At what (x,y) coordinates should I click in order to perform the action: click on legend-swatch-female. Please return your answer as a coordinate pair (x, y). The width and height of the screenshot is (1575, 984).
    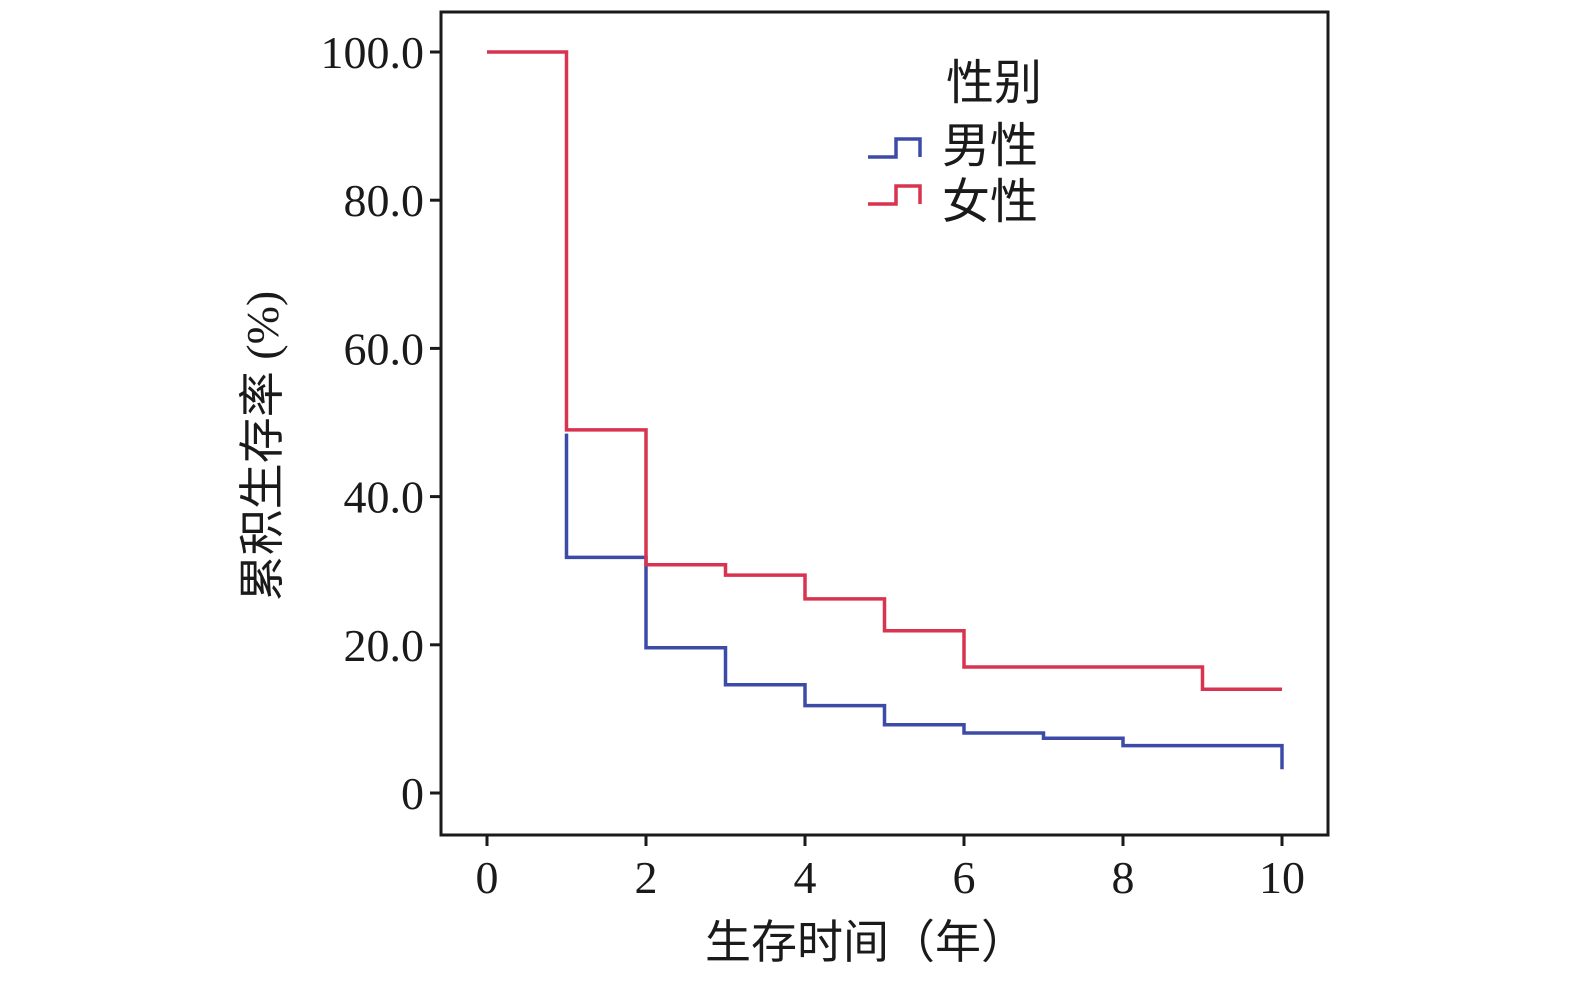
    Looking at the image, I should click on (895, 195).